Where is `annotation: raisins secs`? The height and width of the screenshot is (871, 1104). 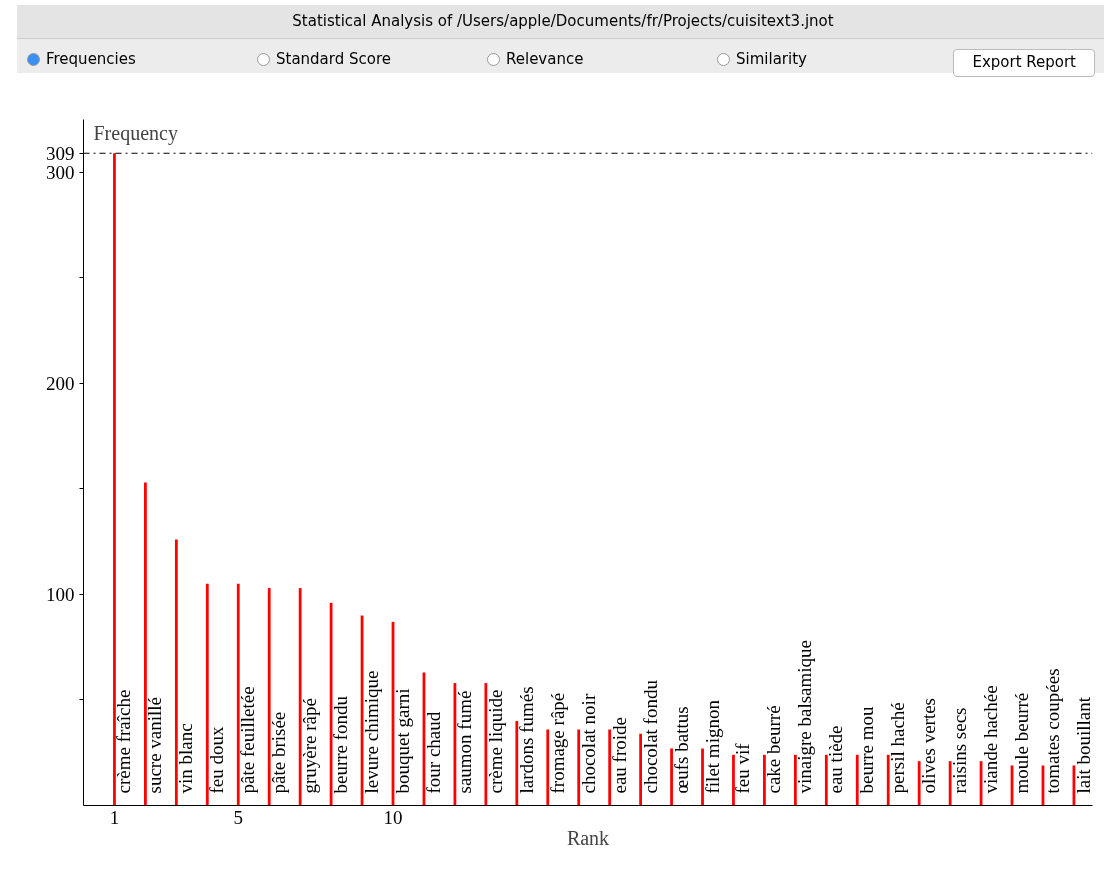
annotation: raisins secs is located at coordinates (960, 750).